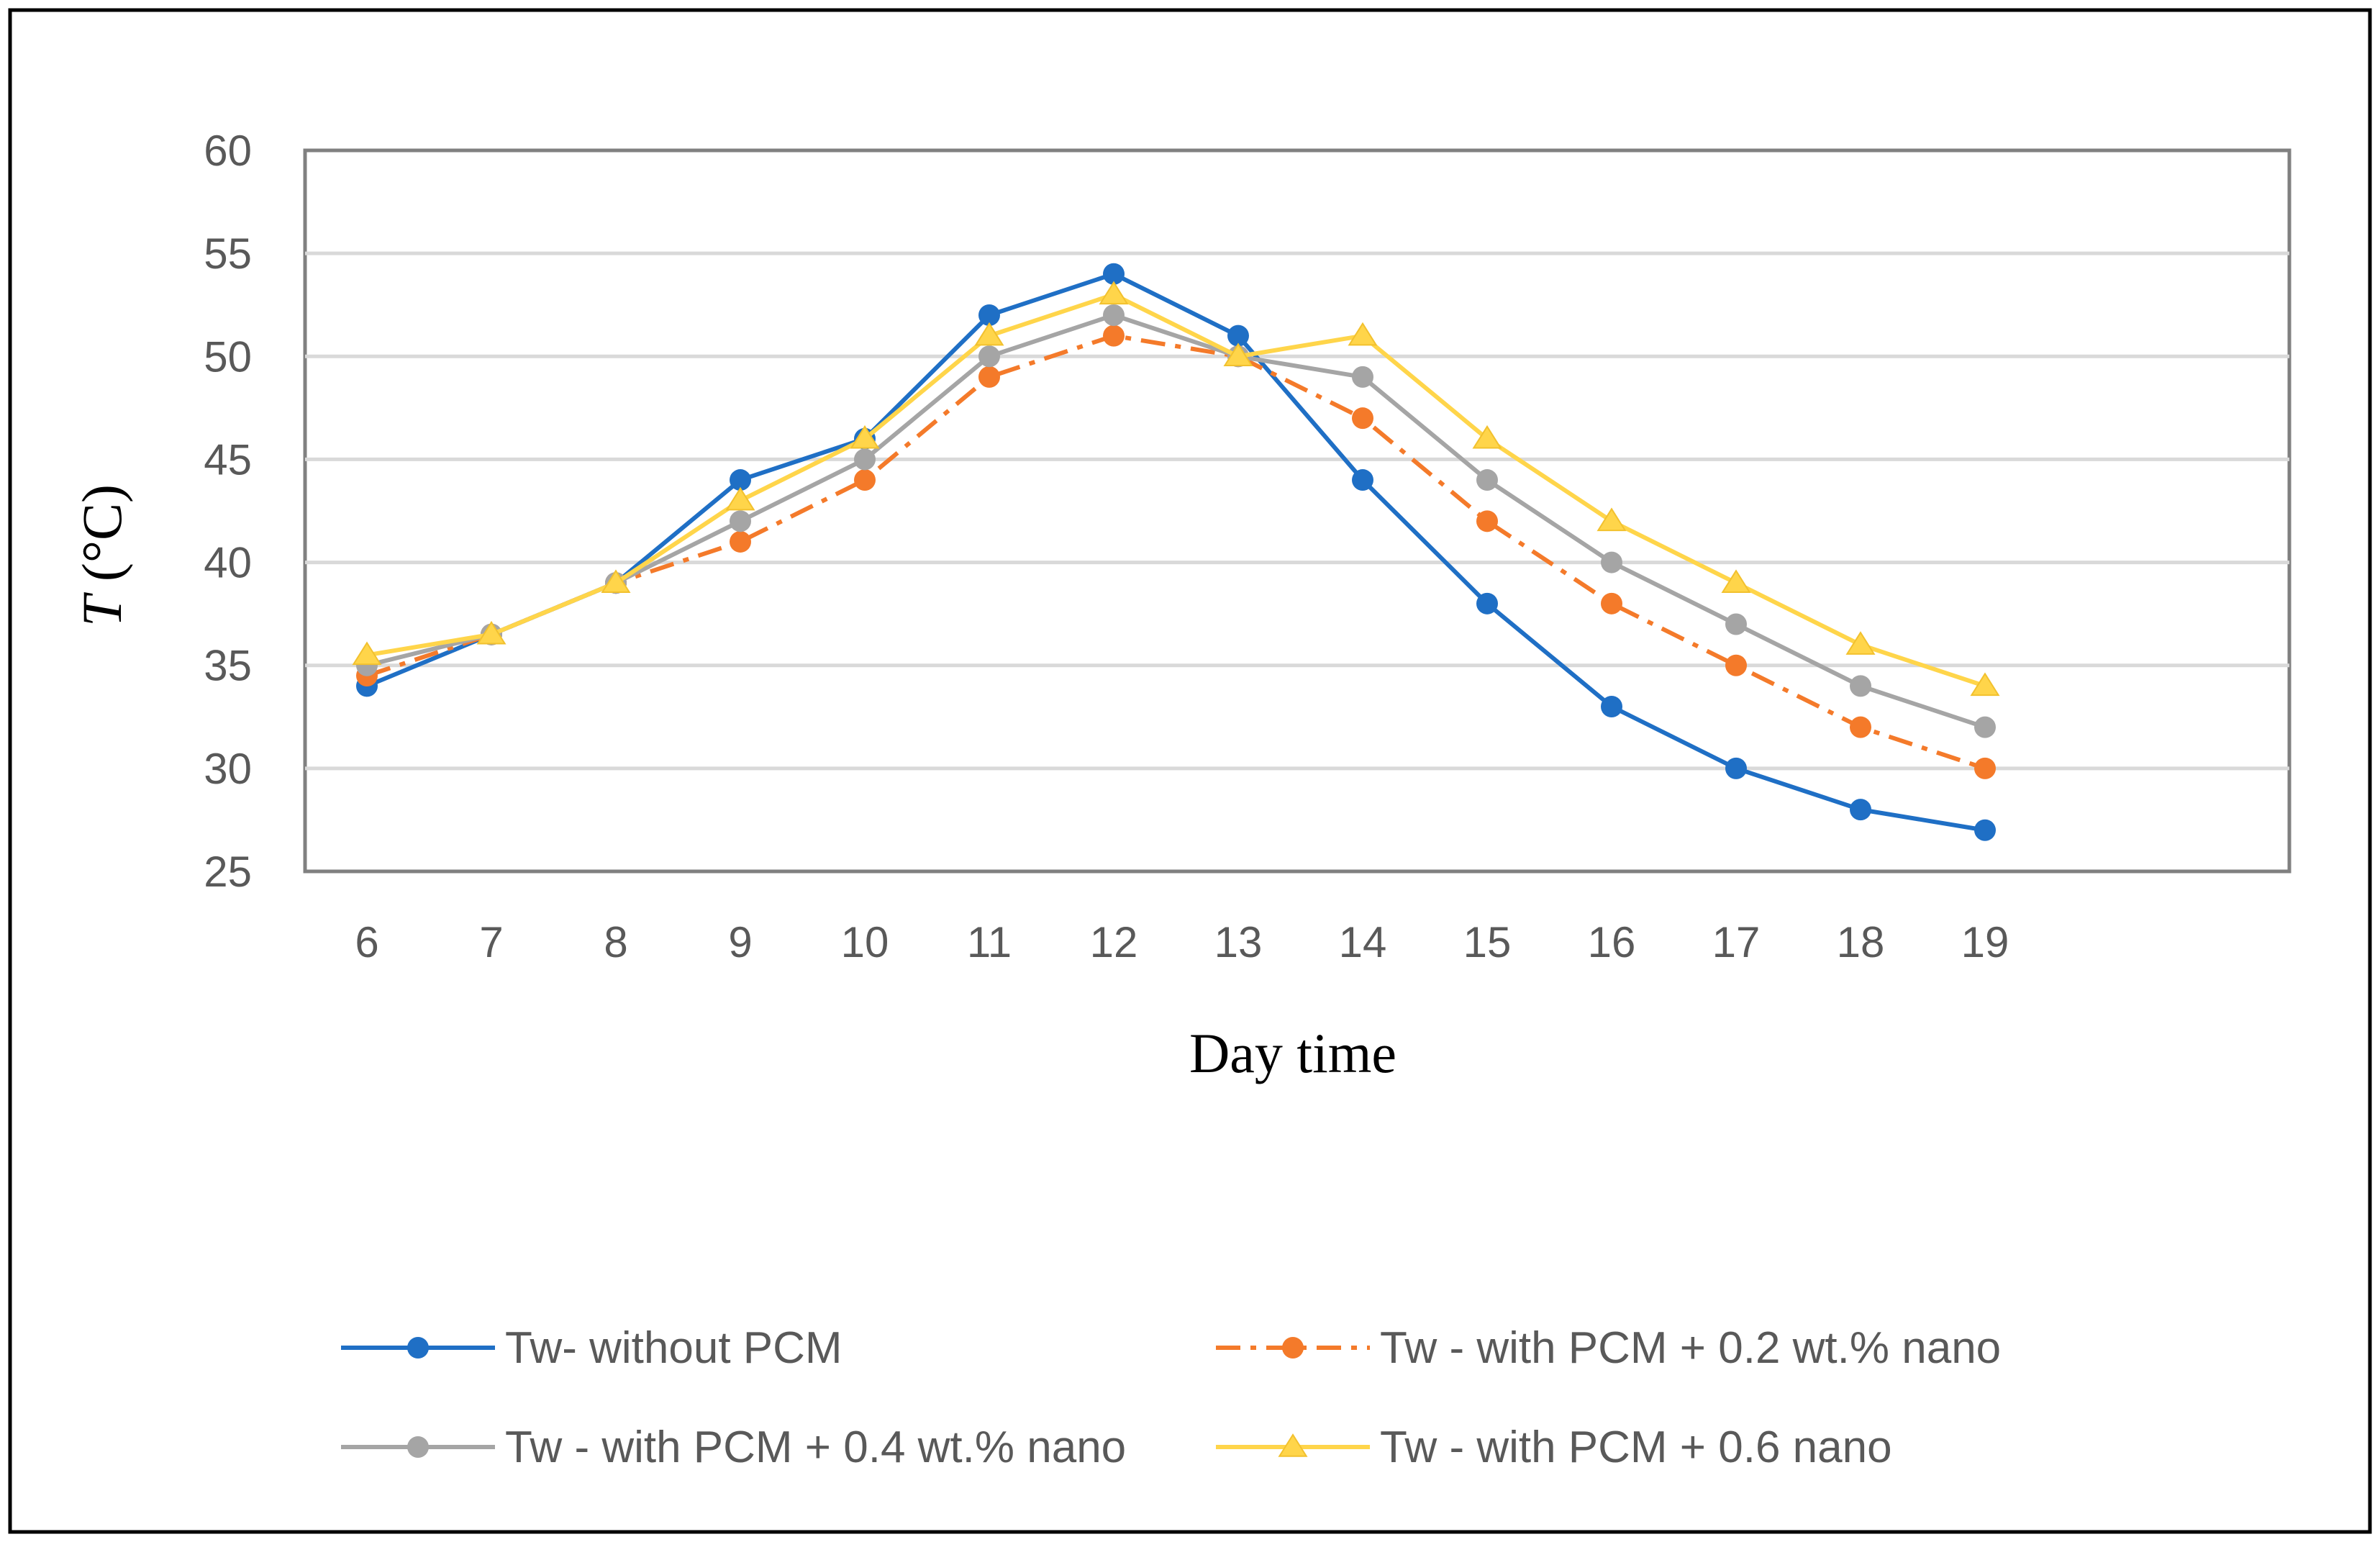 Image resolution: width=2380 pixels, height=1542 pixels. What do you see at coordinates (1292, 1053) in the screenshot?
I see `x-axis-title: Day time` at bounding box center [1292, 1053].